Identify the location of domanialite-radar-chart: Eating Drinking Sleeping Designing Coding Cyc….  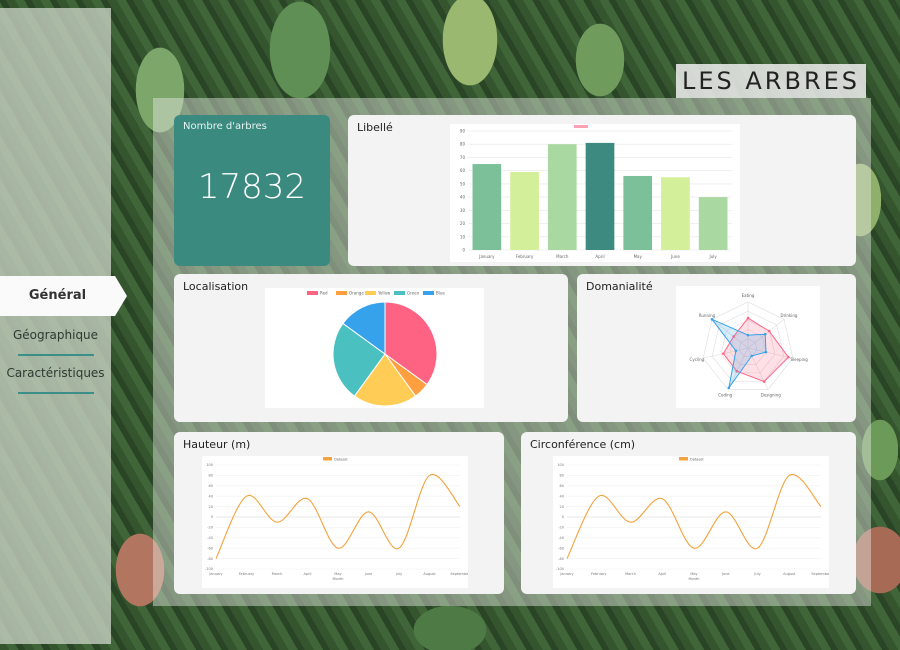
(749, 345).